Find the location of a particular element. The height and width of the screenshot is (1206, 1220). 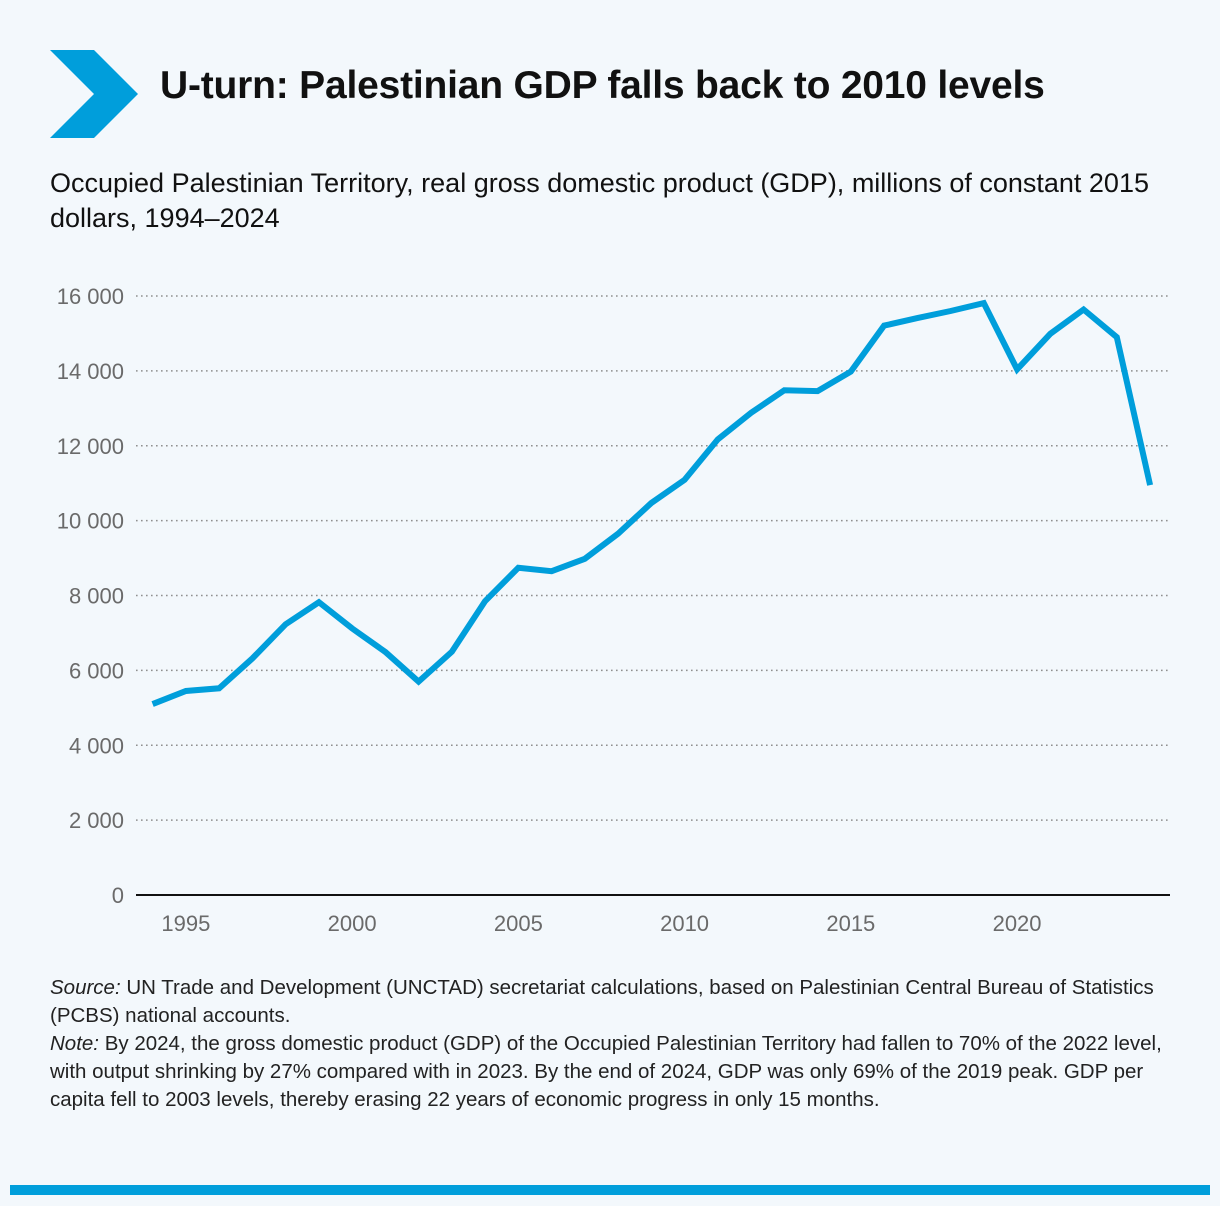

x-tick-label: 2000 is located at coordinates (352, 923).